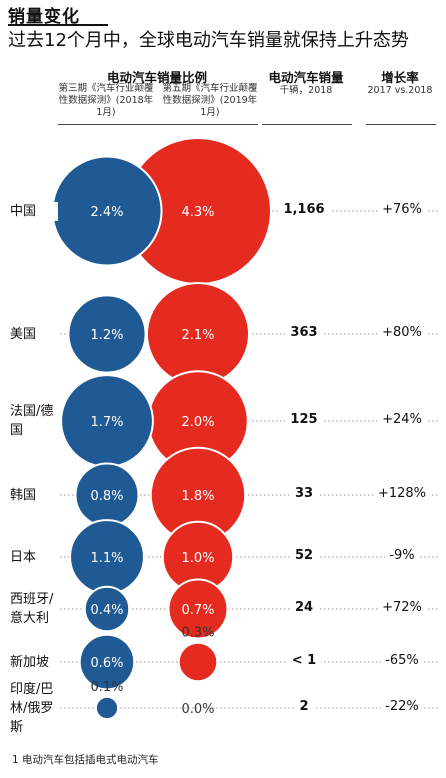 This screenshot has width=446, height=778. What do you see at coordinates (304, 607) in the screenshot?
I see `sales-value: 24` at bounding box center [304, 607].